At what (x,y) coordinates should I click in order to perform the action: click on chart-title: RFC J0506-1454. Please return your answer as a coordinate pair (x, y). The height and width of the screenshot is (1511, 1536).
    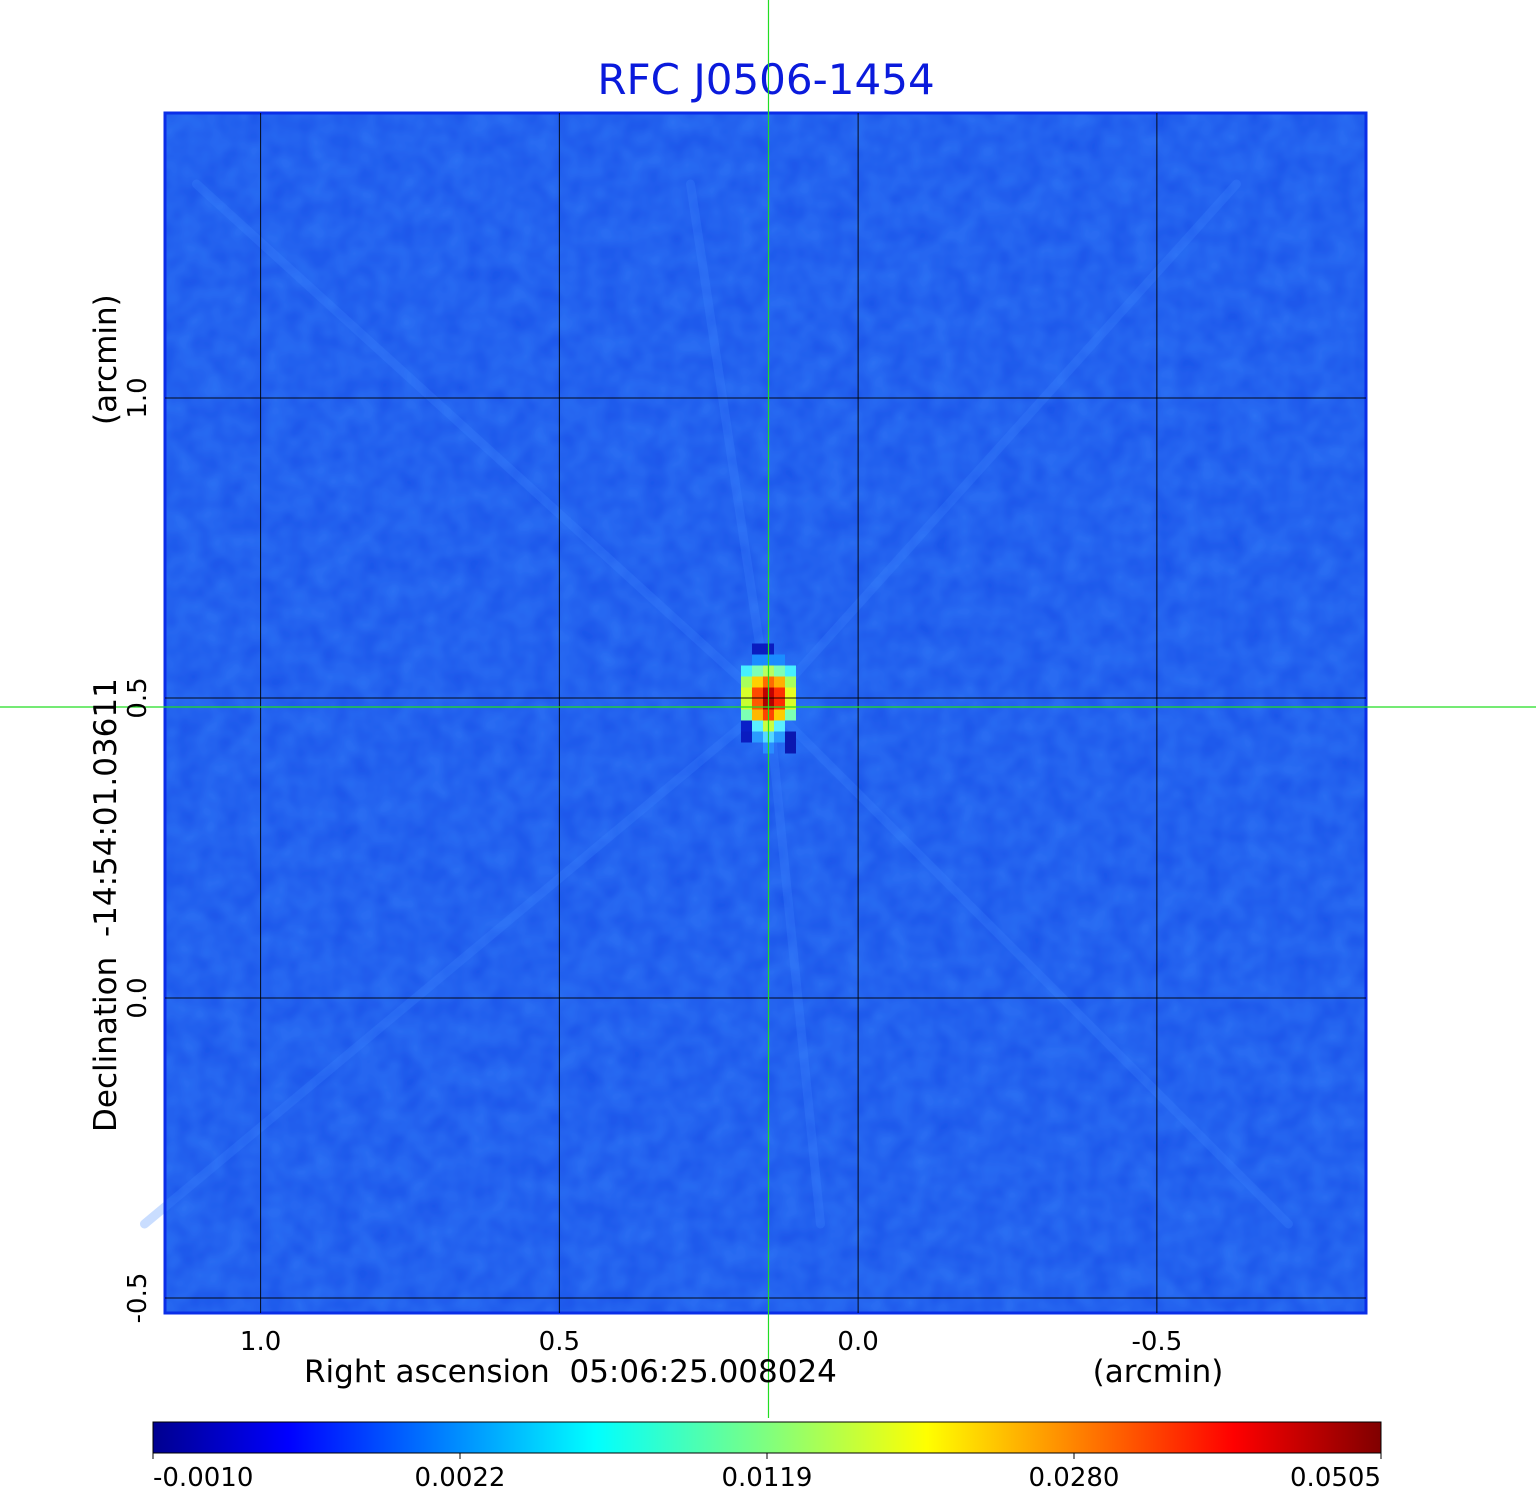
    Looking at the image, I should click on (765, 79).